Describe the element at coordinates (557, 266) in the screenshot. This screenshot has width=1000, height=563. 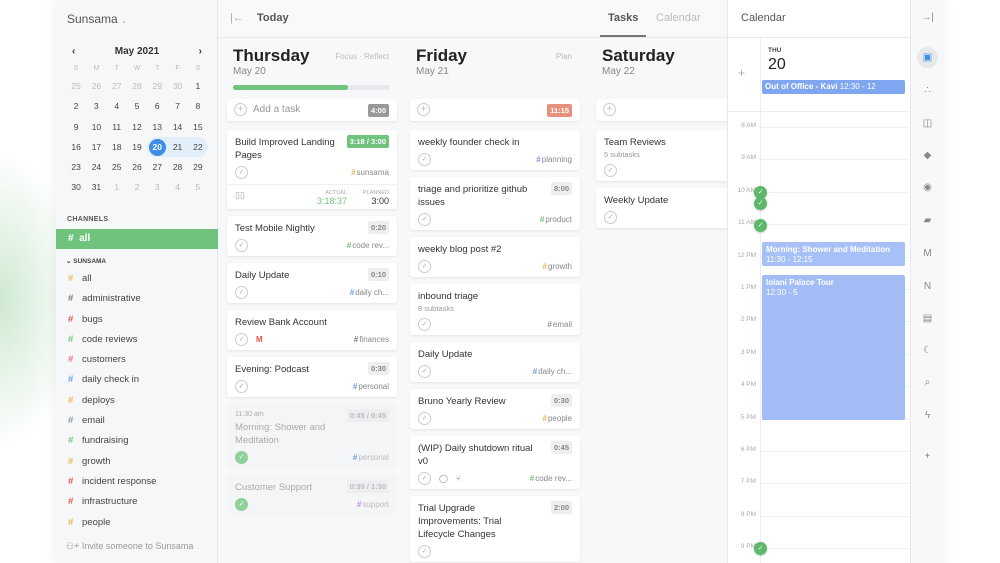
I see `channel-tag: #growth` at that location.